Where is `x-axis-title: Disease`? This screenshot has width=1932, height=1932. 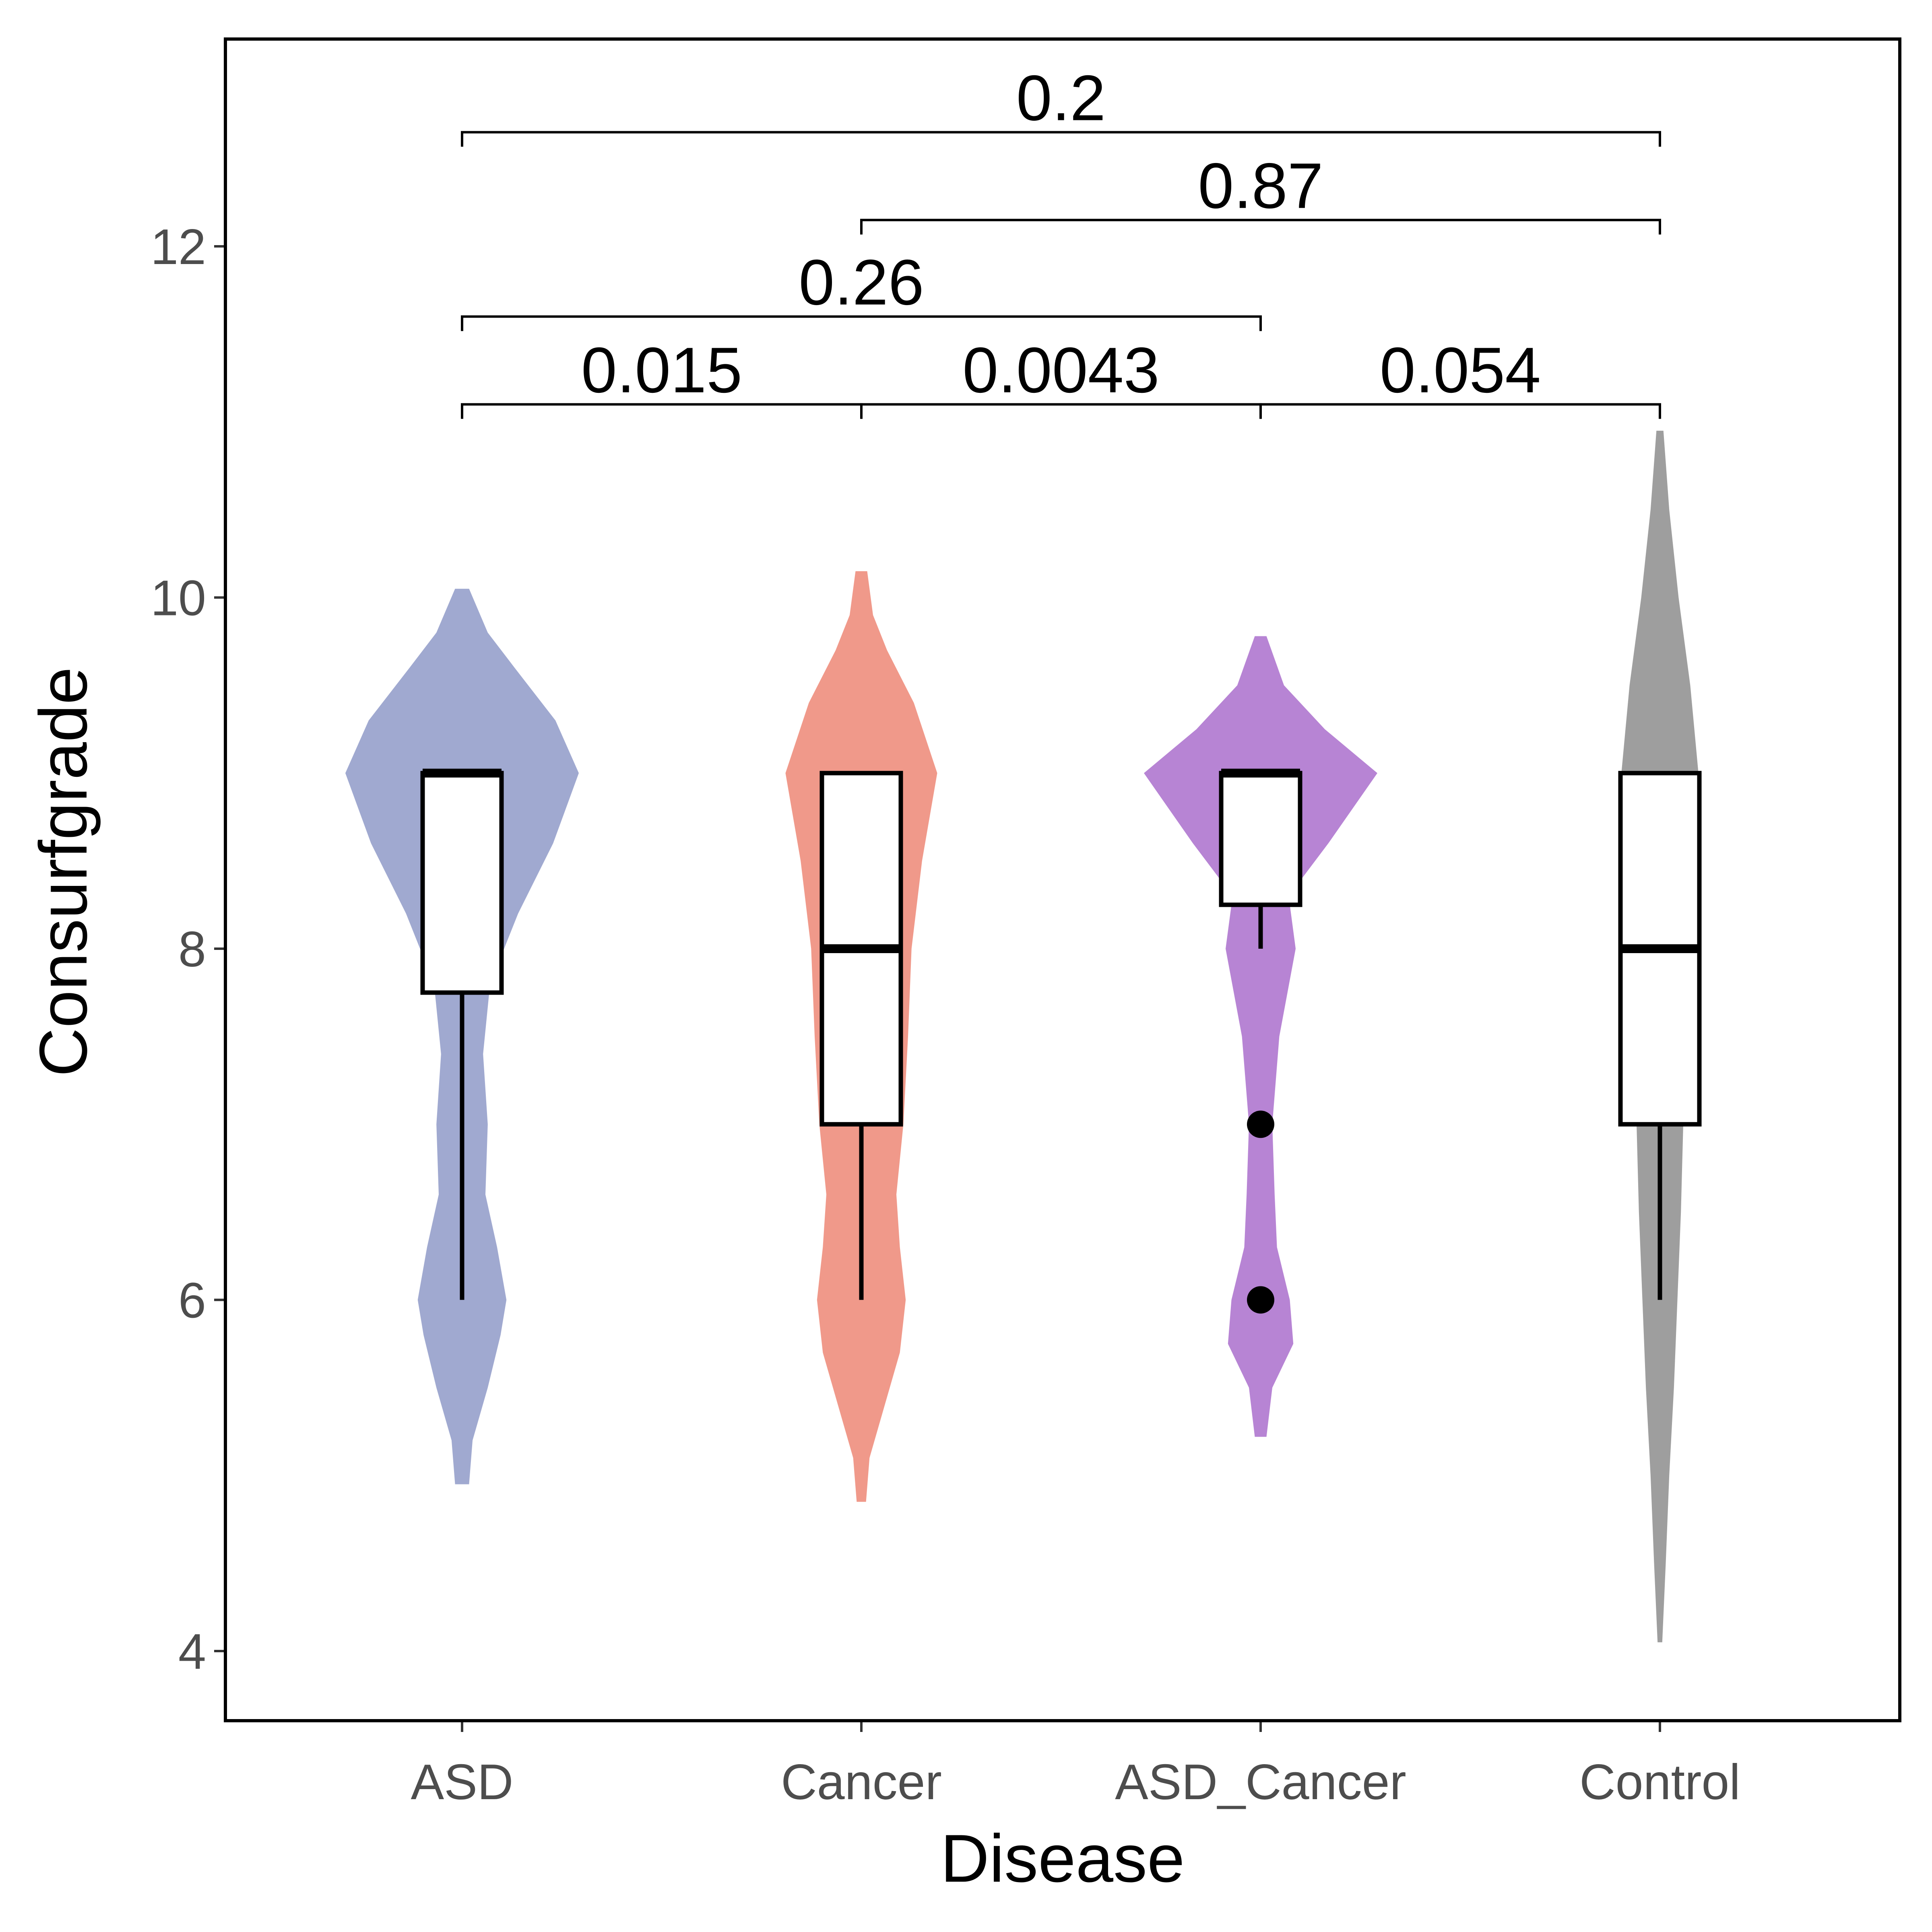
x-axis-title: Disease is located at coordinates (1063, 1858).